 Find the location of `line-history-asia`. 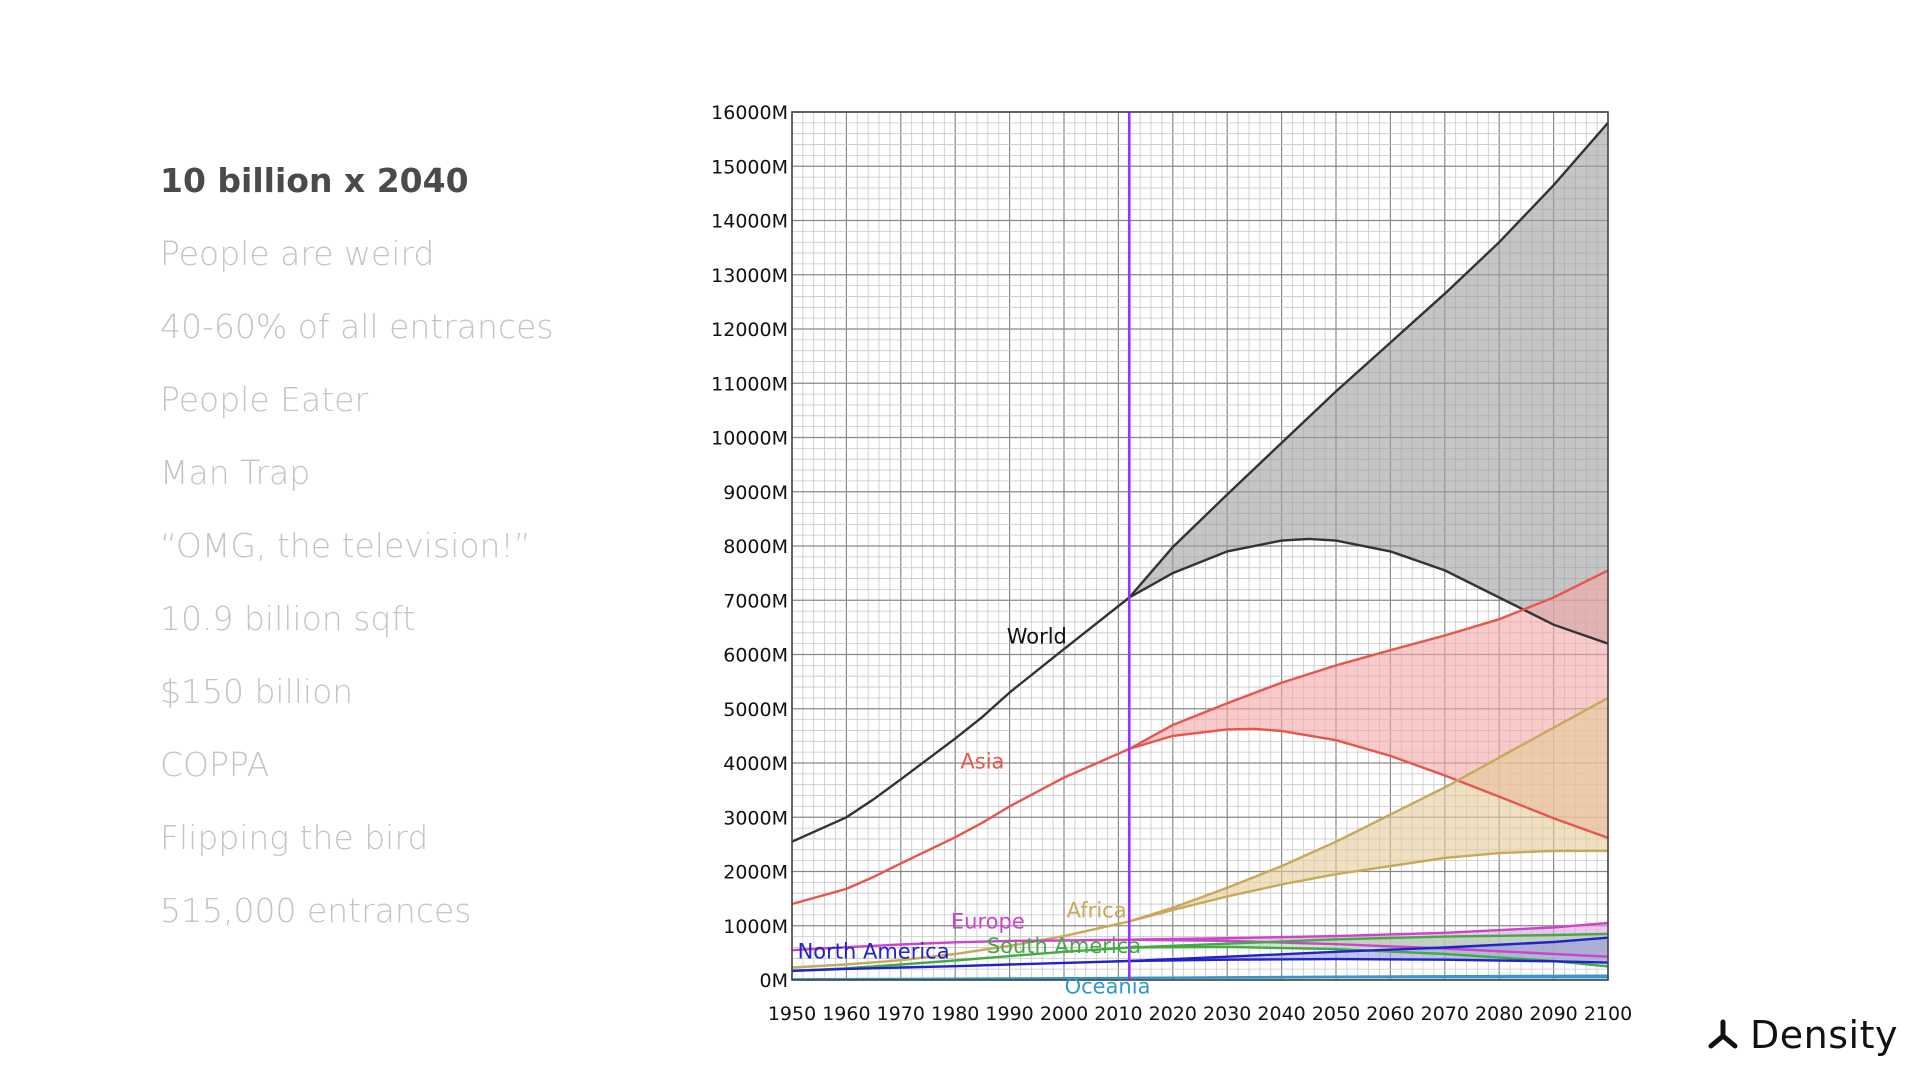

line-history-asia is located at coordinates (960, 826).